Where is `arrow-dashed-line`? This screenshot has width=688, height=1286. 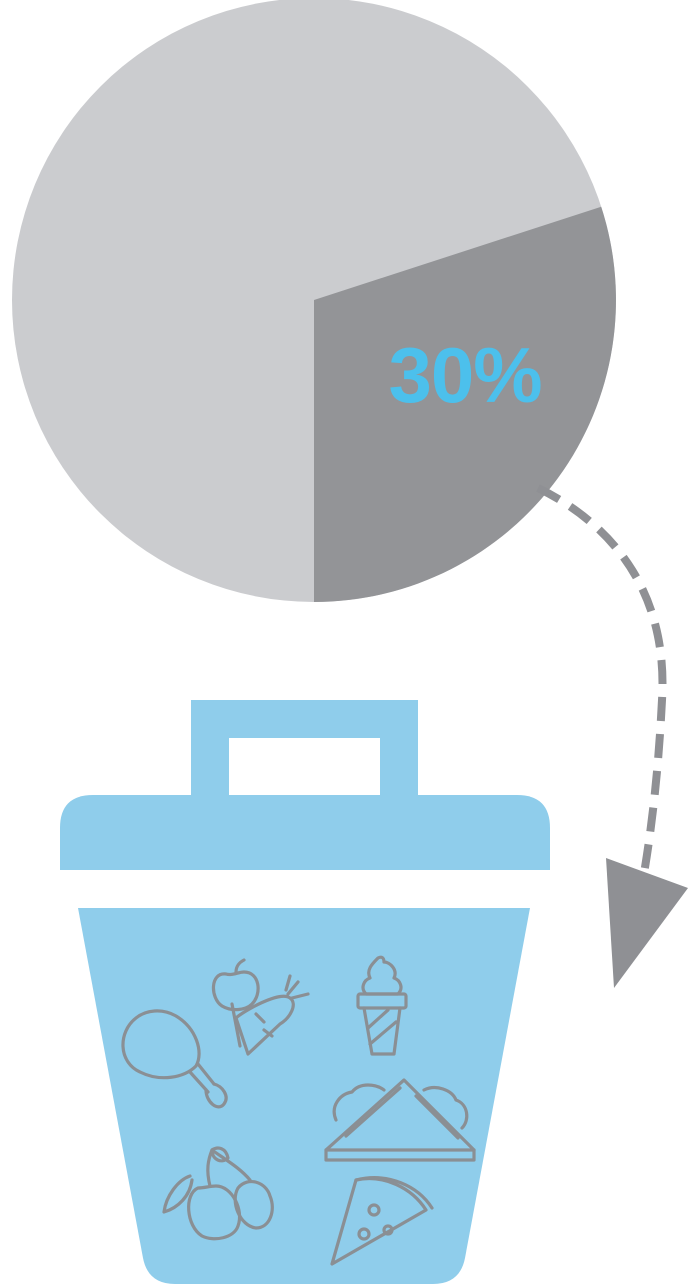 arrow-dashed-line is located at coordinates (601, 685).